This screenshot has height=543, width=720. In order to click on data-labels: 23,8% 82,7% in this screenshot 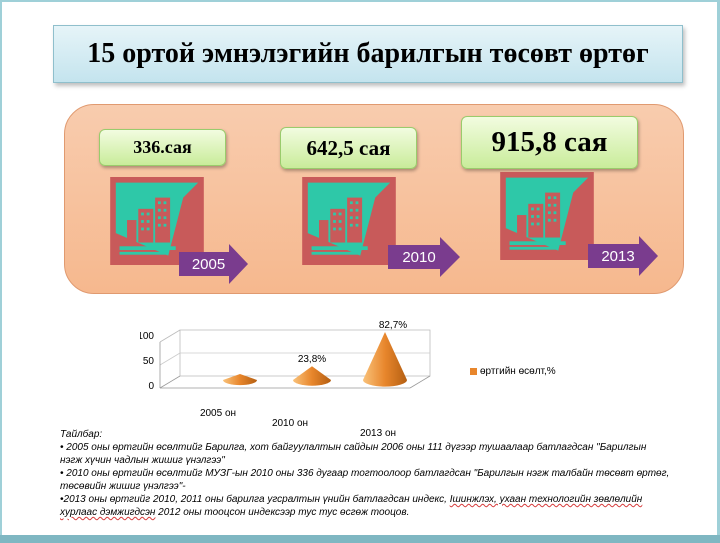, I will do `click(352, 342)`.